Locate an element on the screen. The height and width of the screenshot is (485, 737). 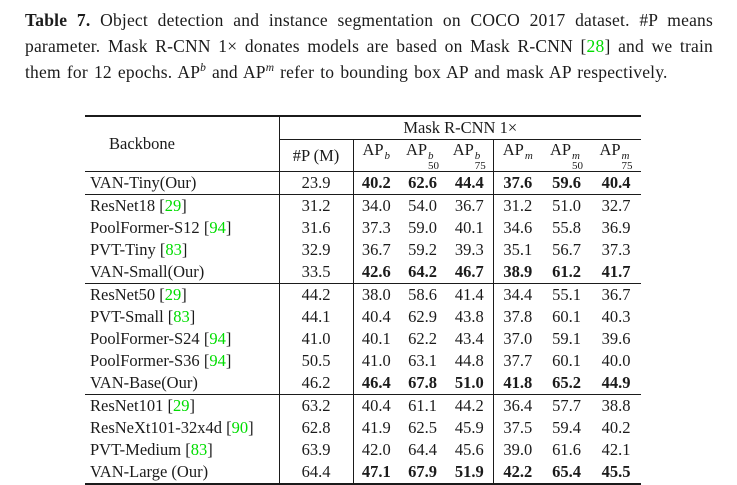
backbone-cell: ResNeXt101-32x4d [90] is located at coordinates (182, 428).